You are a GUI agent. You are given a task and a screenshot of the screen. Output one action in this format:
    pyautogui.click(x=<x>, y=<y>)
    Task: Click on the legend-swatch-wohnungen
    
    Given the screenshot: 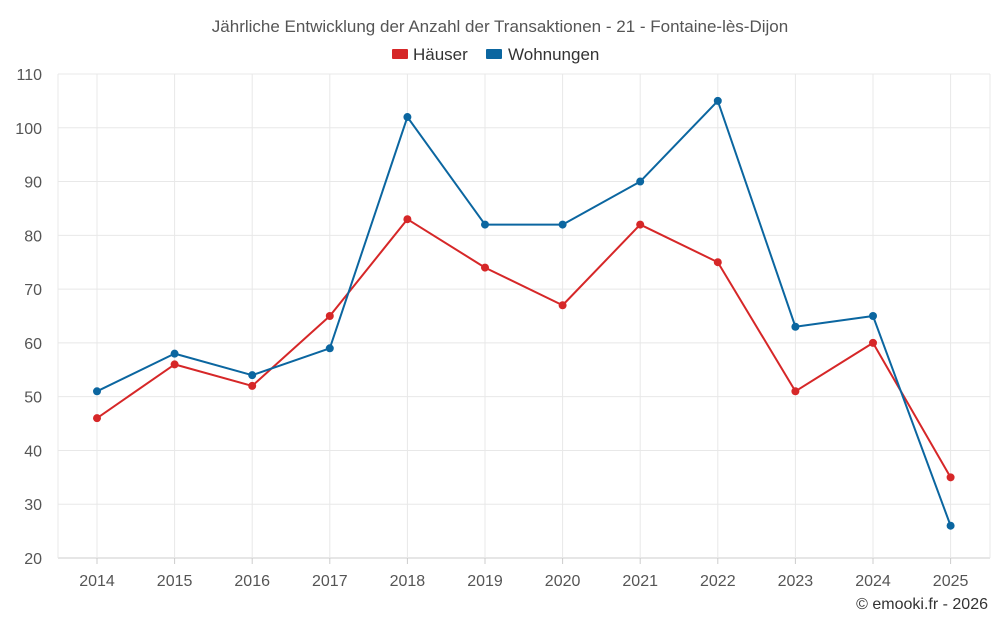 What is the action you would take?
    pyautogui.click(x=494, y=54)
    